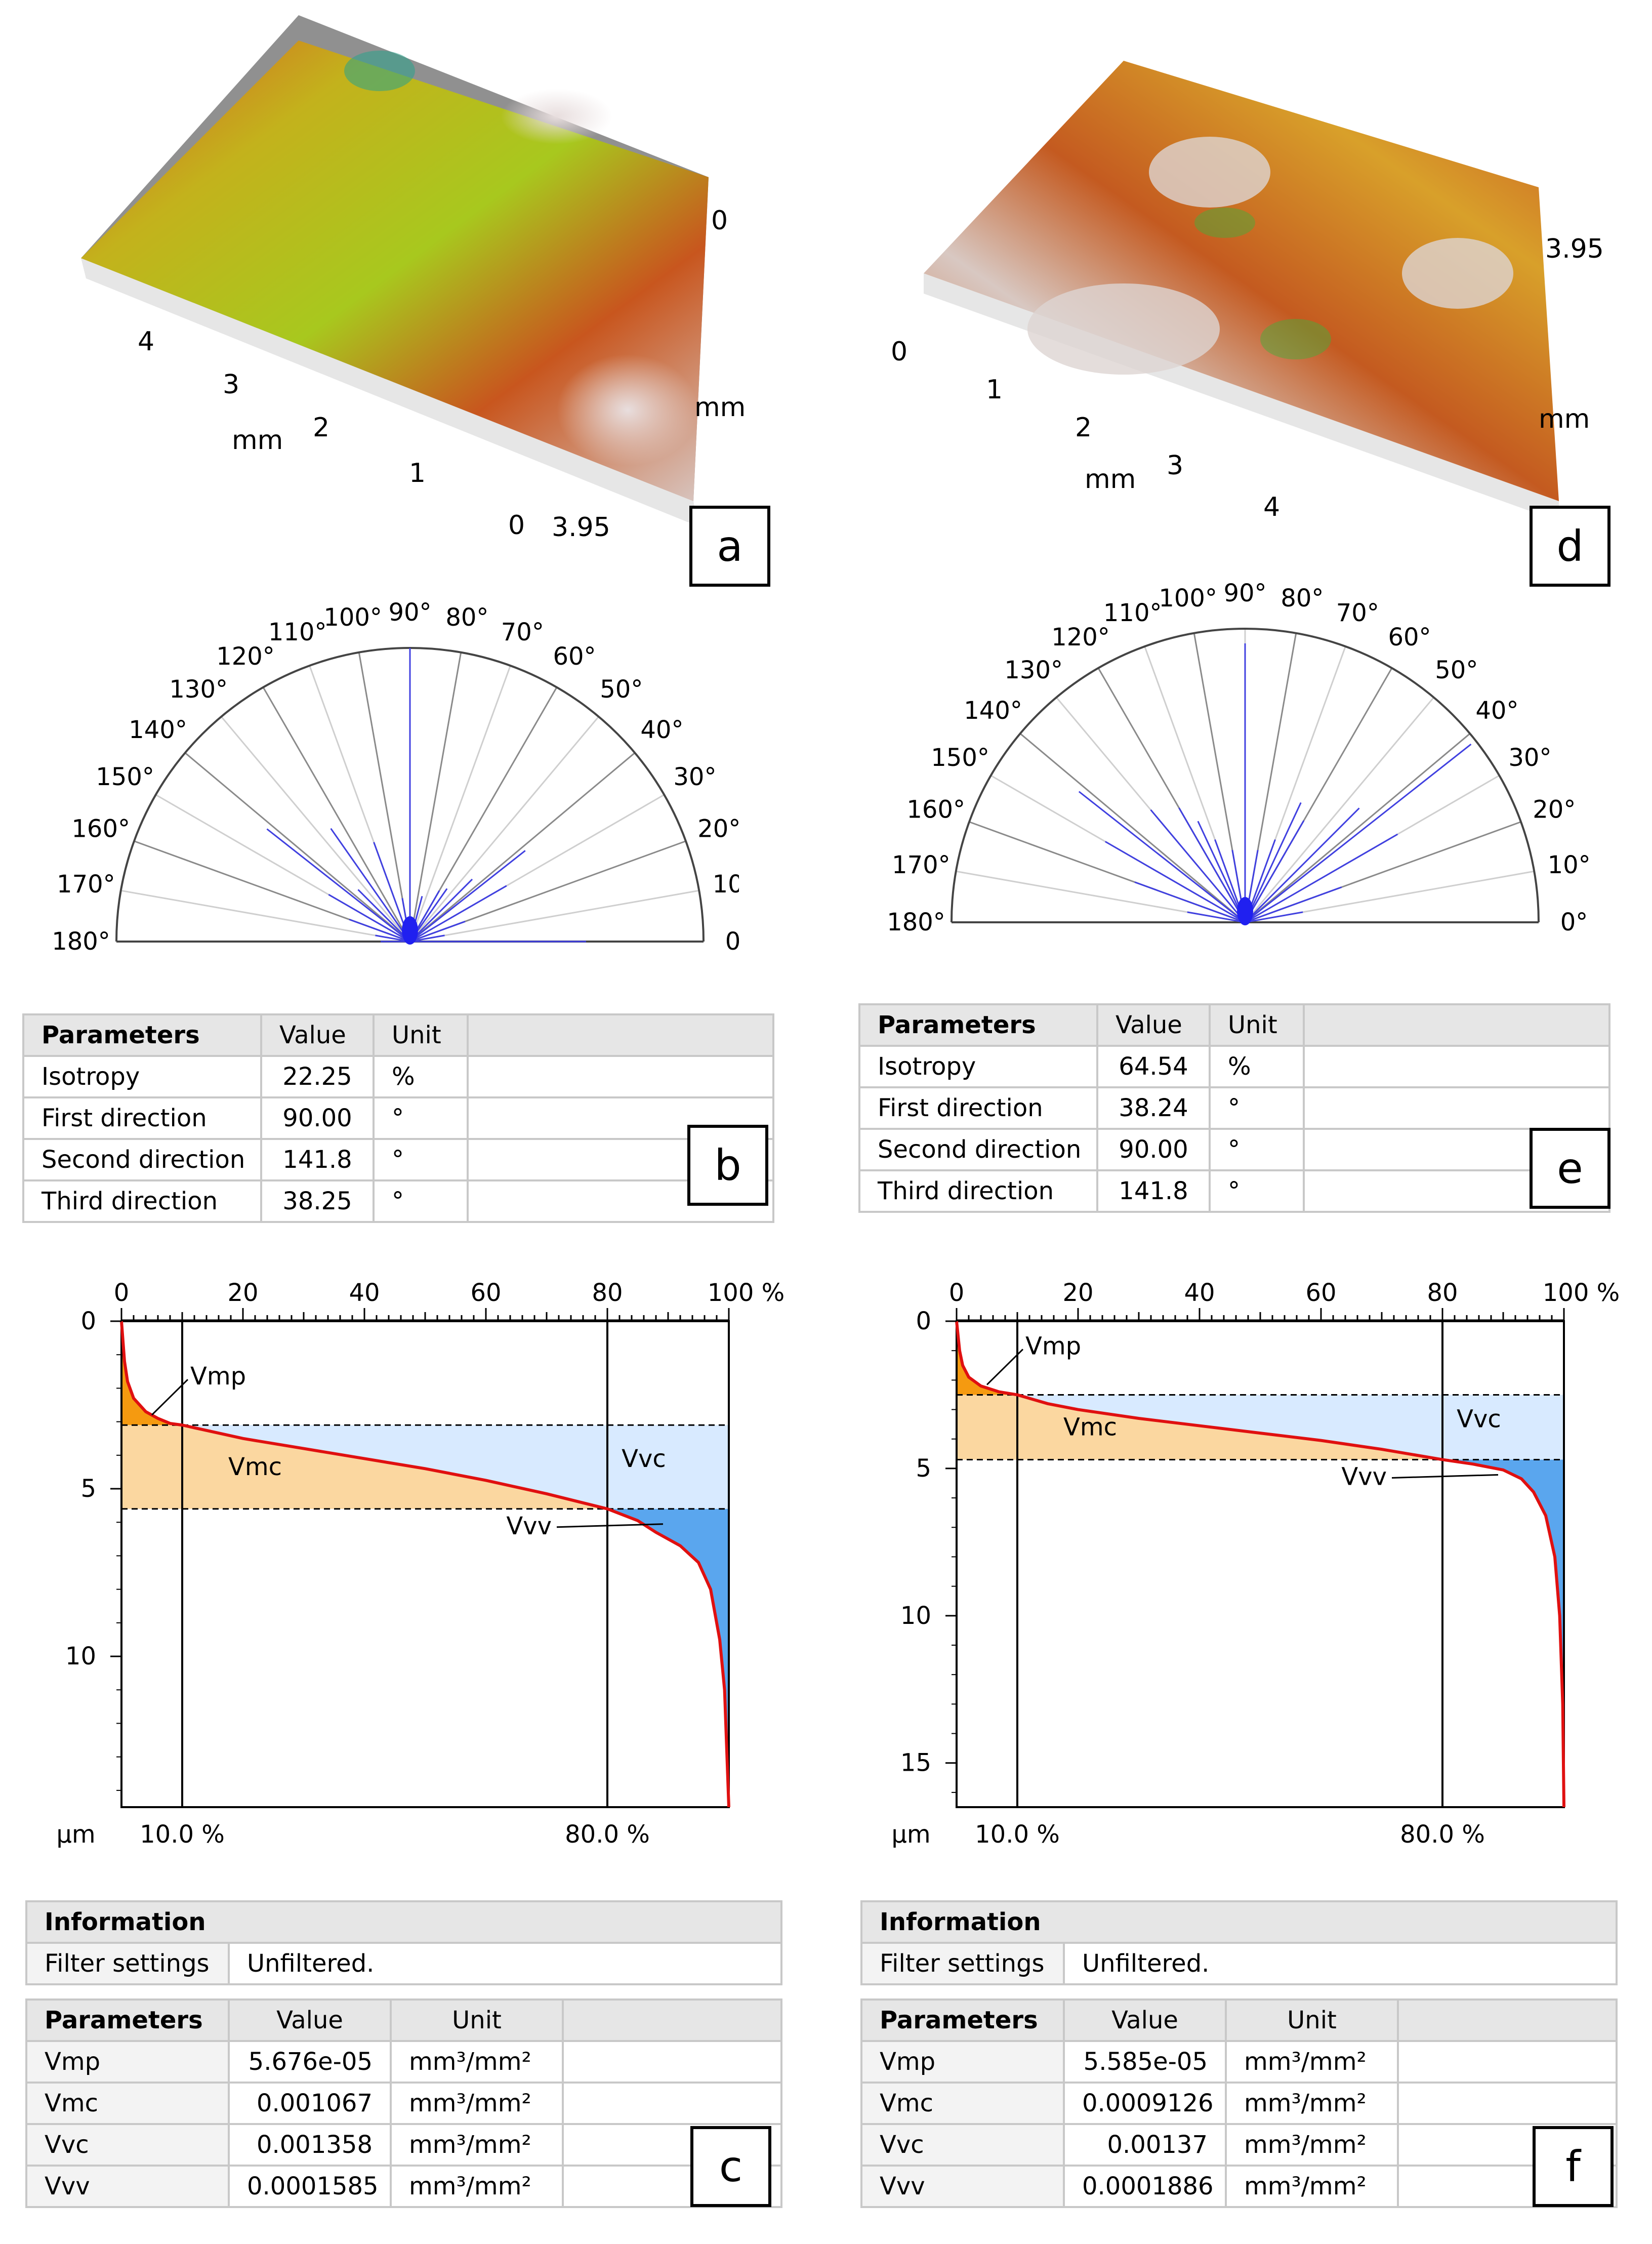 This screenshot has height=2244, width=1652. I want to click on param-value: 5.676e-05, so click(310, 2062).